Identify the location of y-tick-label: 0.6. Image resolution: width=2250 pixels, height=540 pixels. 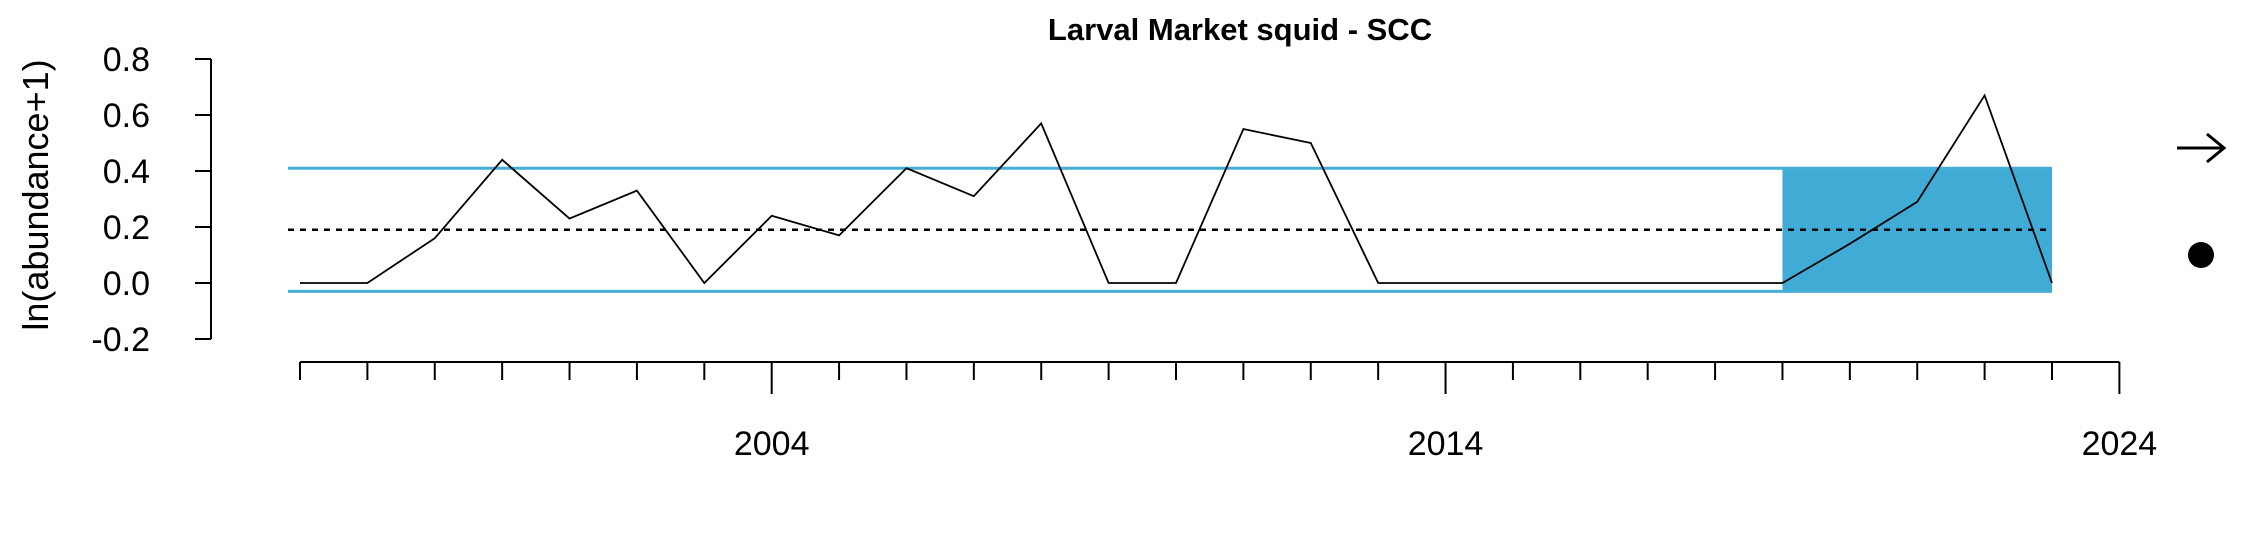
(126, 116).